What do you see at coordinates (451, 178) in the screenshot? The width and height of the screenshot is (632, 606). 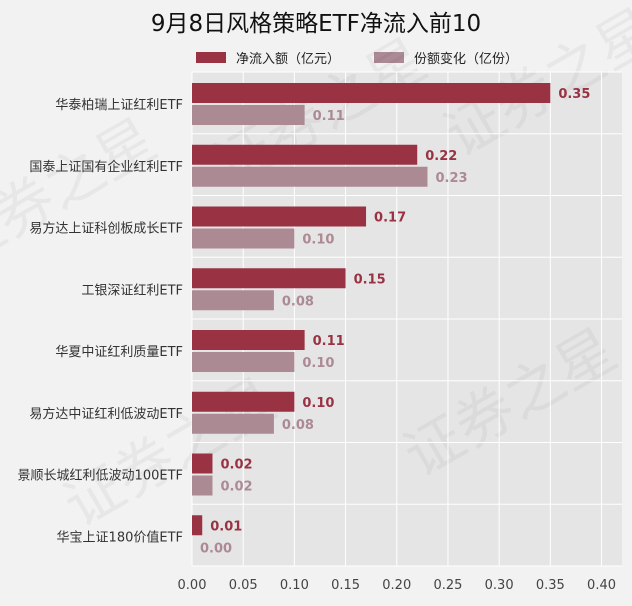 I see `data-label-share-change: 0.23` at bounding box center [451, 178].